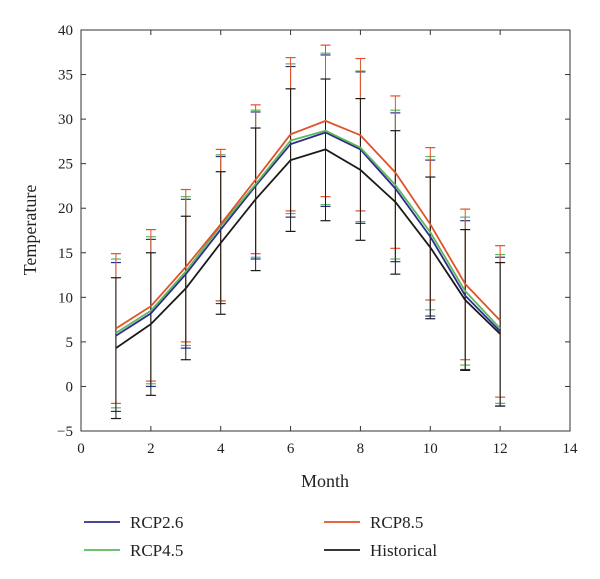  What do you see at coordinates (65, 31) in the screenshot?
I see `y-tick-label: 40` at bounding box center [65, 31].